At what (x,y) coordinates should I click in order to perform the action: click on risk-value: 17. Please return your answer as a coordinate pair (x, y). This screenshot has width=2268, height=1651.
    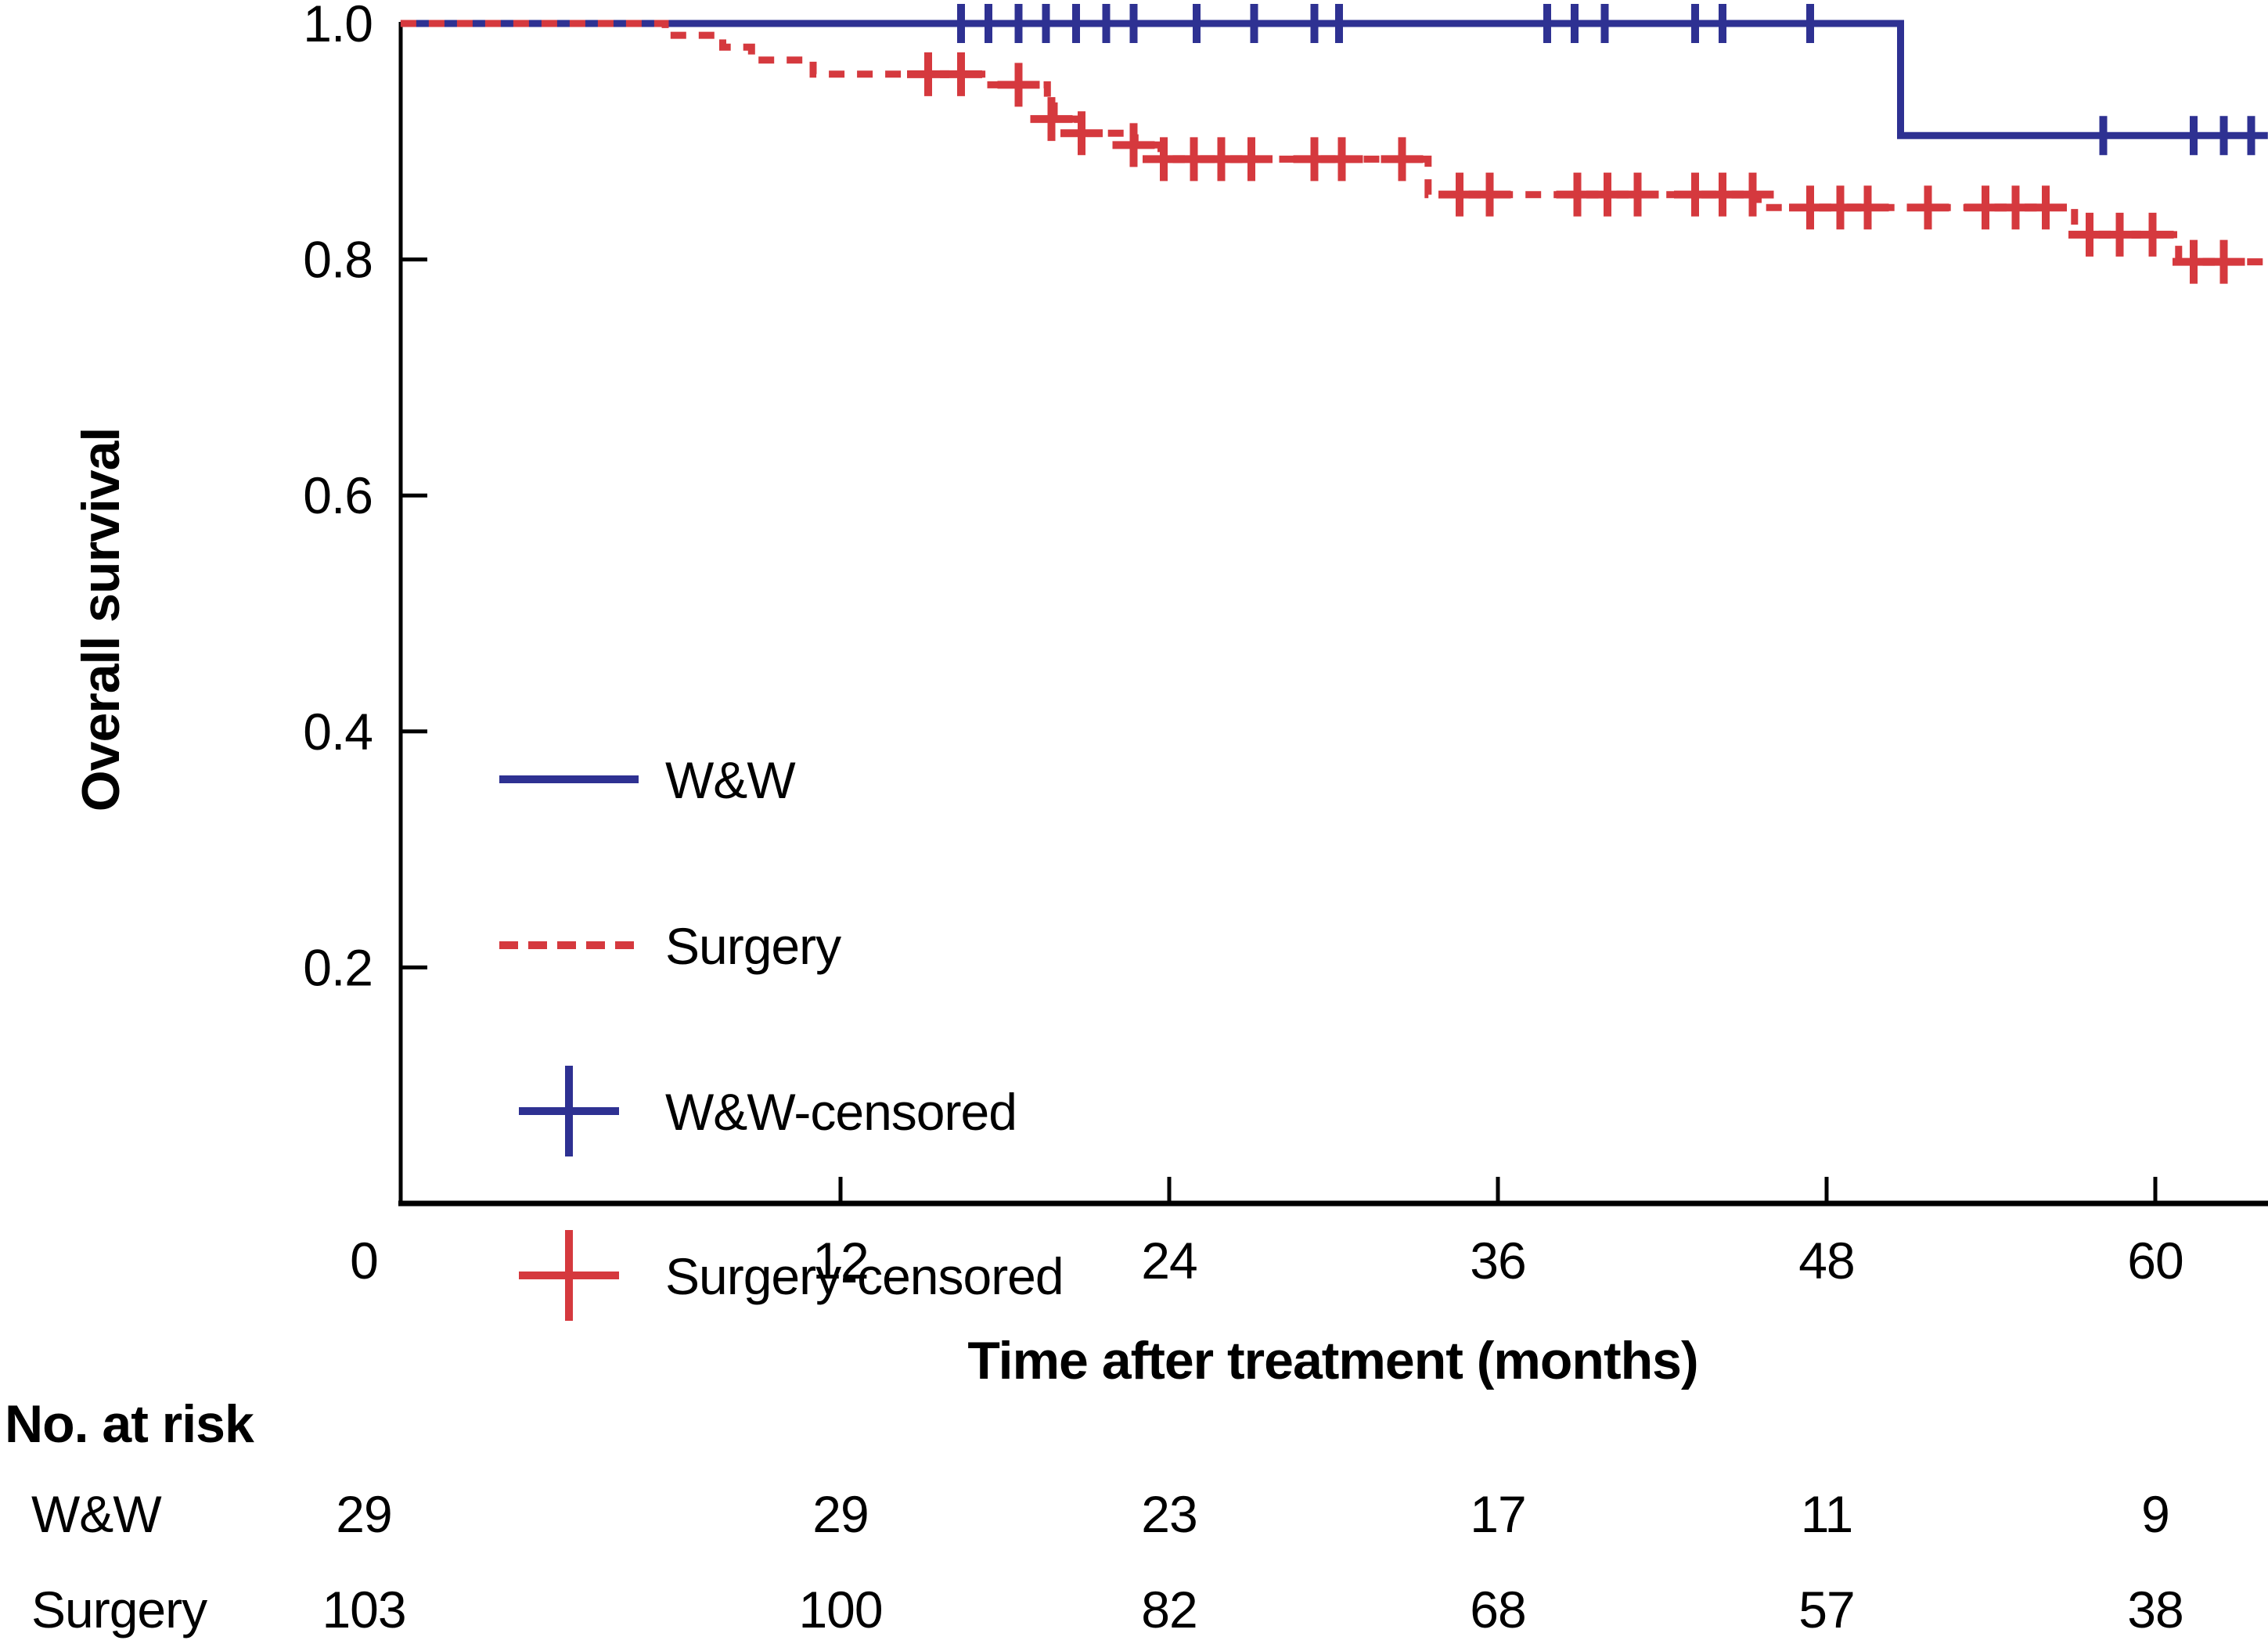
    Looking at the image, I should click on (1497, 1514).